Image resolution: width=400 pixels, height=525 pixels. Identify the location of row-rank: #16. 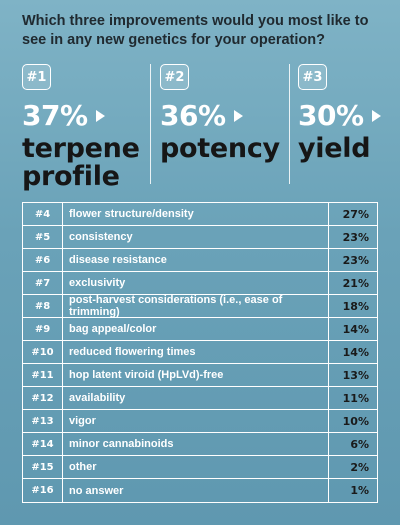
(43, 490).